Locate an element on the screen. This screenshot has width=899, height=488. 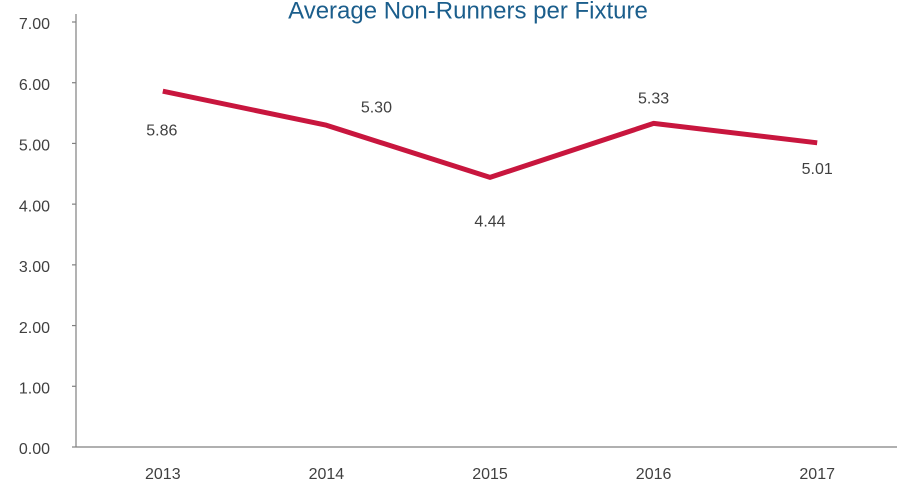
x-tick-label: 2013 is located at coordinates (163, 474).